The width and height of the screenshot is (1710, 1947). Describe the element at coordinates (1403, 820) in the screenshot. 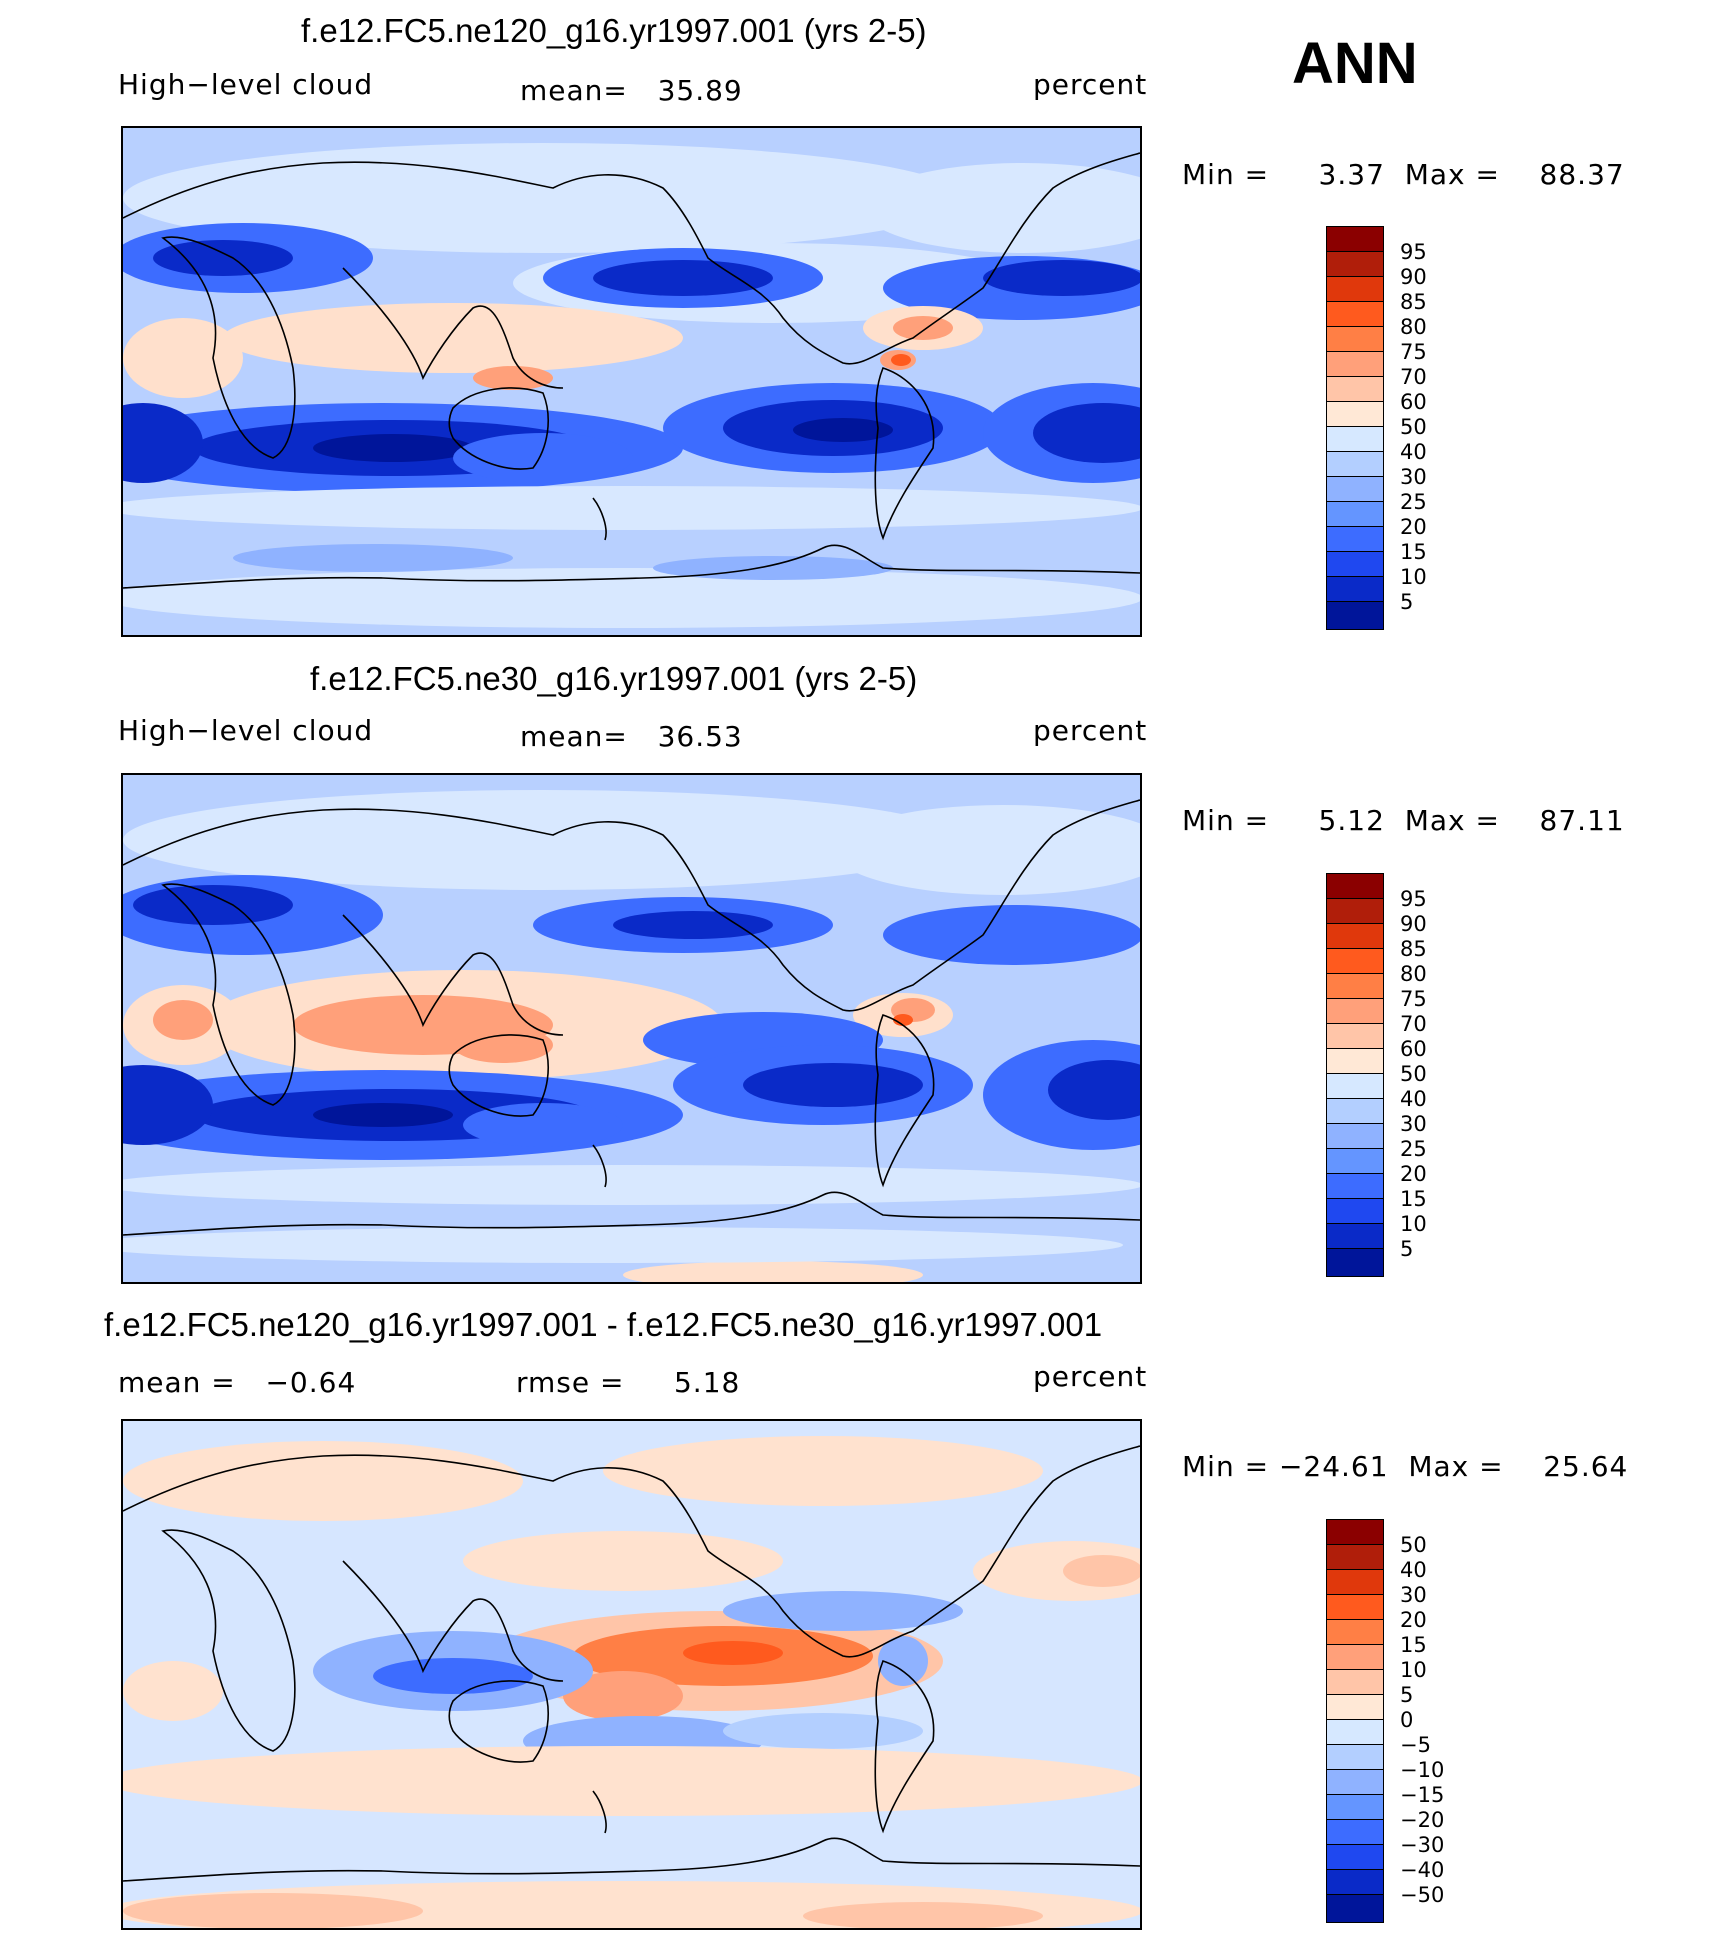

I see `panel-2-minmax: Min = 5.12 Max = 87.11` at that location.